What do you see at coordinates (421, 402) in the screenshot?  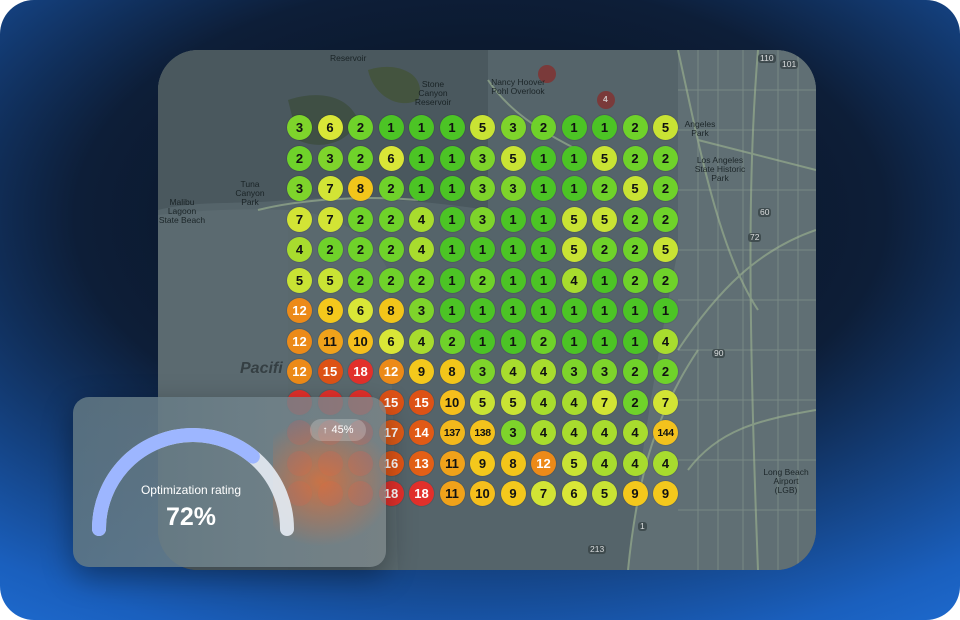 I see `rank-dot: 15` at bounding box center [421, 402].